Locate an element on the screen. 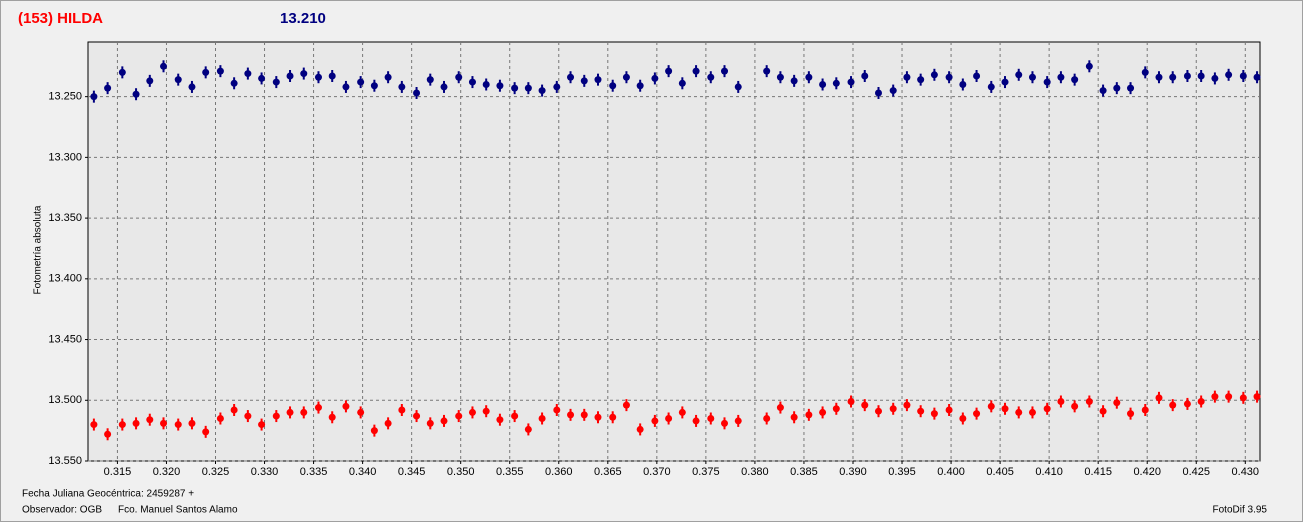 The width and height of the screenshot is (1303, 522). x-tick-label: 0.365 is located at coordinates (608, 472).